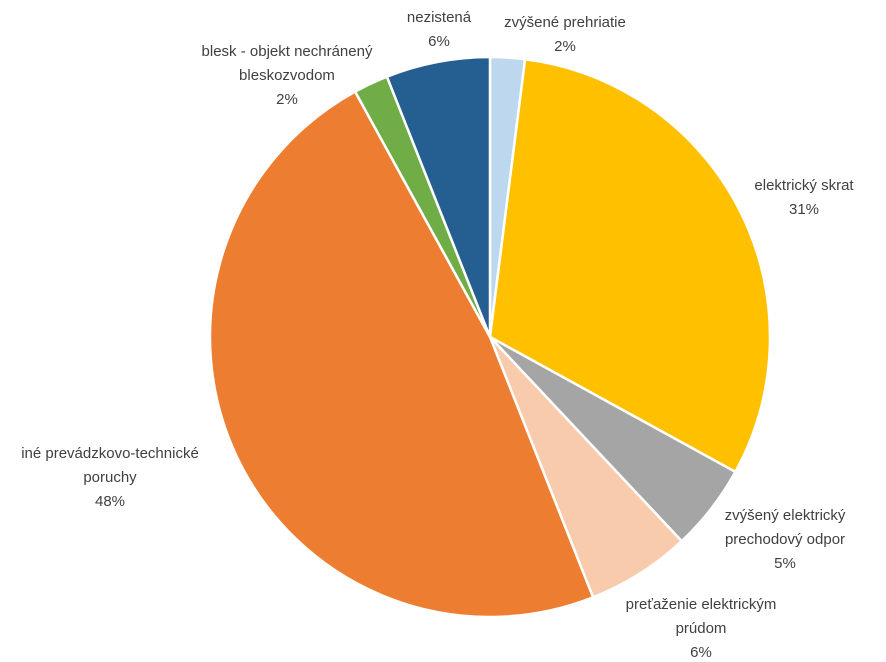 This screenshot has height=662, width=886. What do you see at coordinates (785, 539) in the screenshot?
I see `slice-label-2: zvýšený elektrický prechodový odpor 5%` at bounding box center [785, 539].